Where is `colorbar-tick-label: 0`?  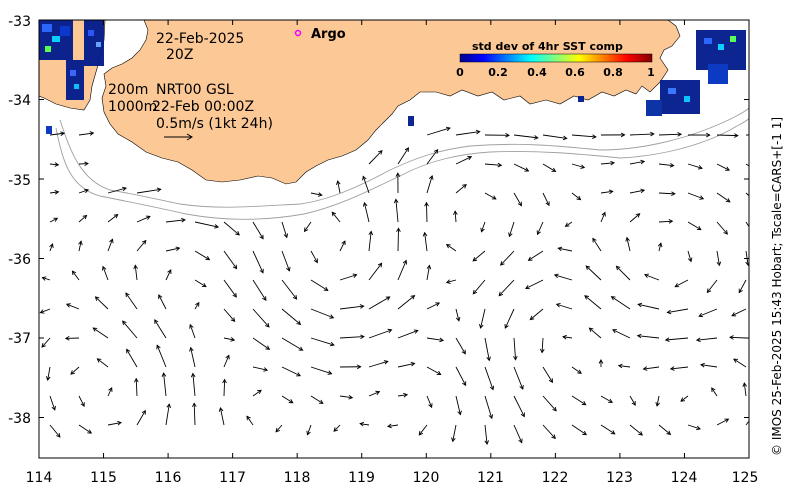 colorbar-tick-label: 0 is located at coordinates (460, 72).